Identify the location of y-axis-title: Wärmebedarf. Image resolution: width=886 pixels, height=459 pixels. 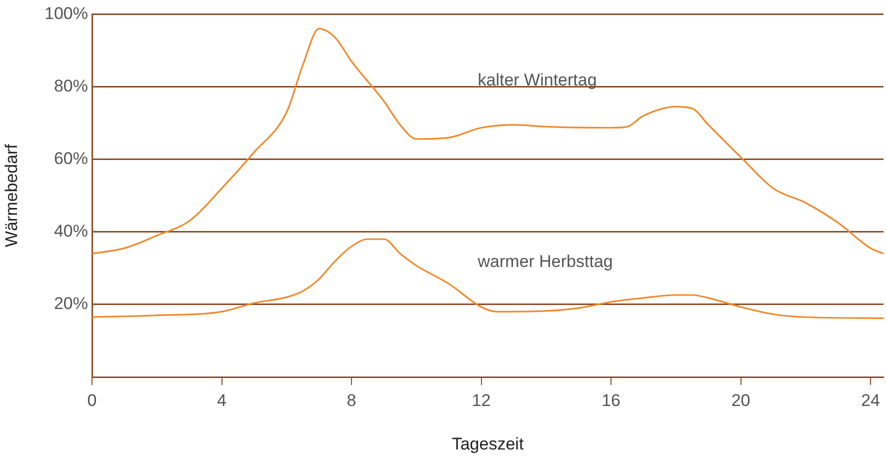
(11, 196).